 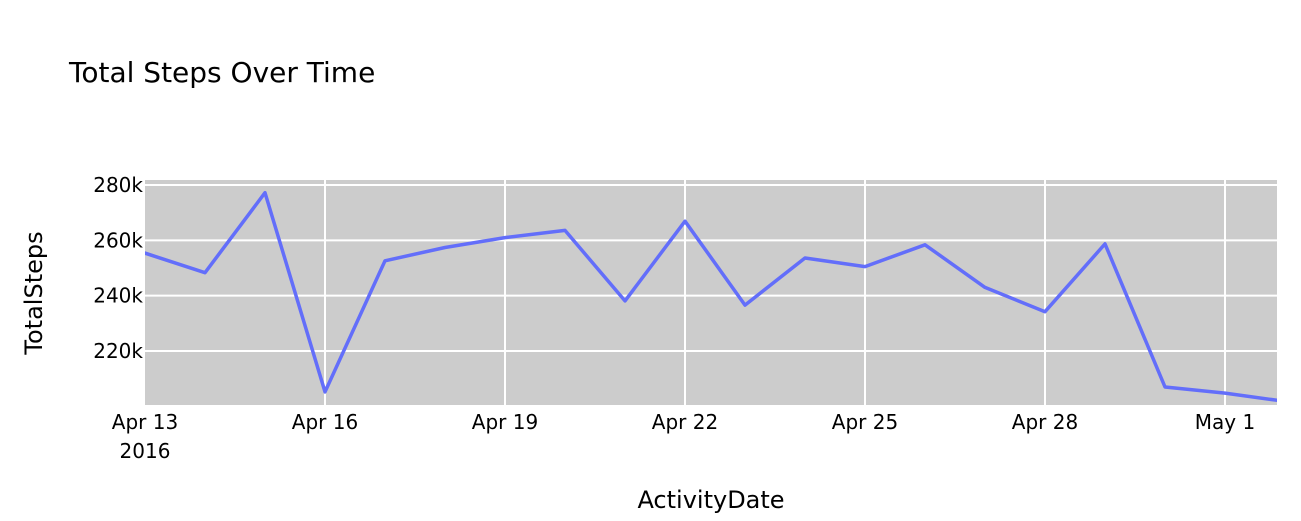 What do you see at coordinates (118, 351) in the screenshot?
I see `y-tick-label: 220k` at bounding box center [118, 351].